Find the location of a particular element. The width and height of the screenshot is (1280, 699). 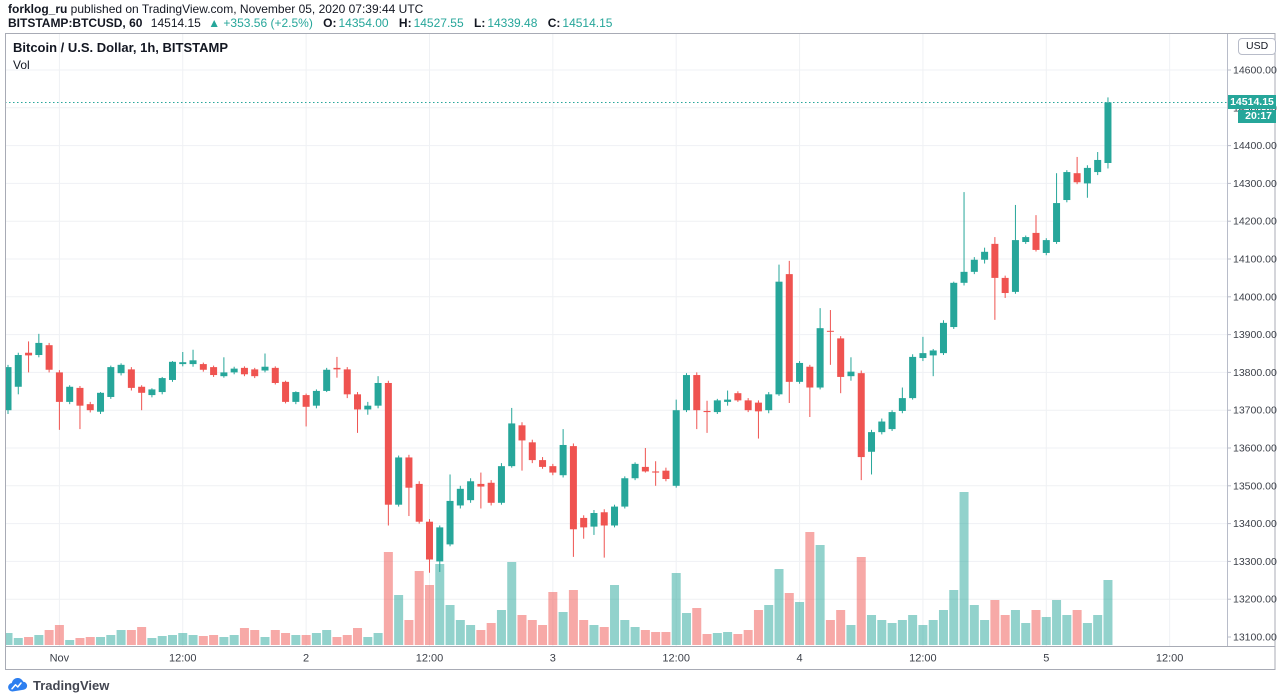

volume-indicator-label: Vol is located at coordinates (21, 65).